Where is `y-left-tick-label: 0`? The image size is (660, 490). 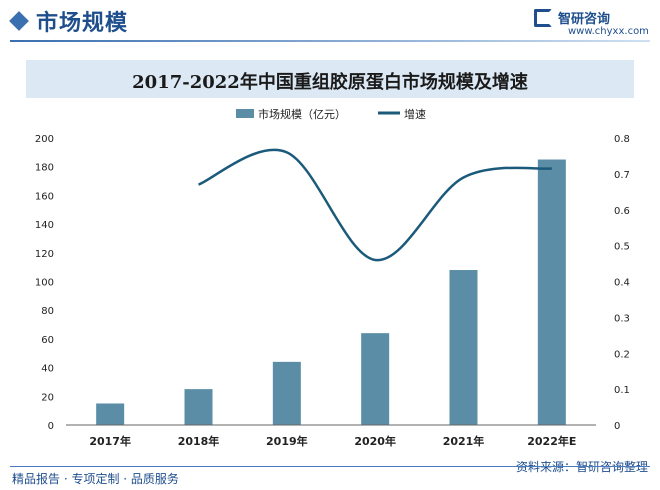
y-left-tick-label: 0 is located at coordinates (51, 426).